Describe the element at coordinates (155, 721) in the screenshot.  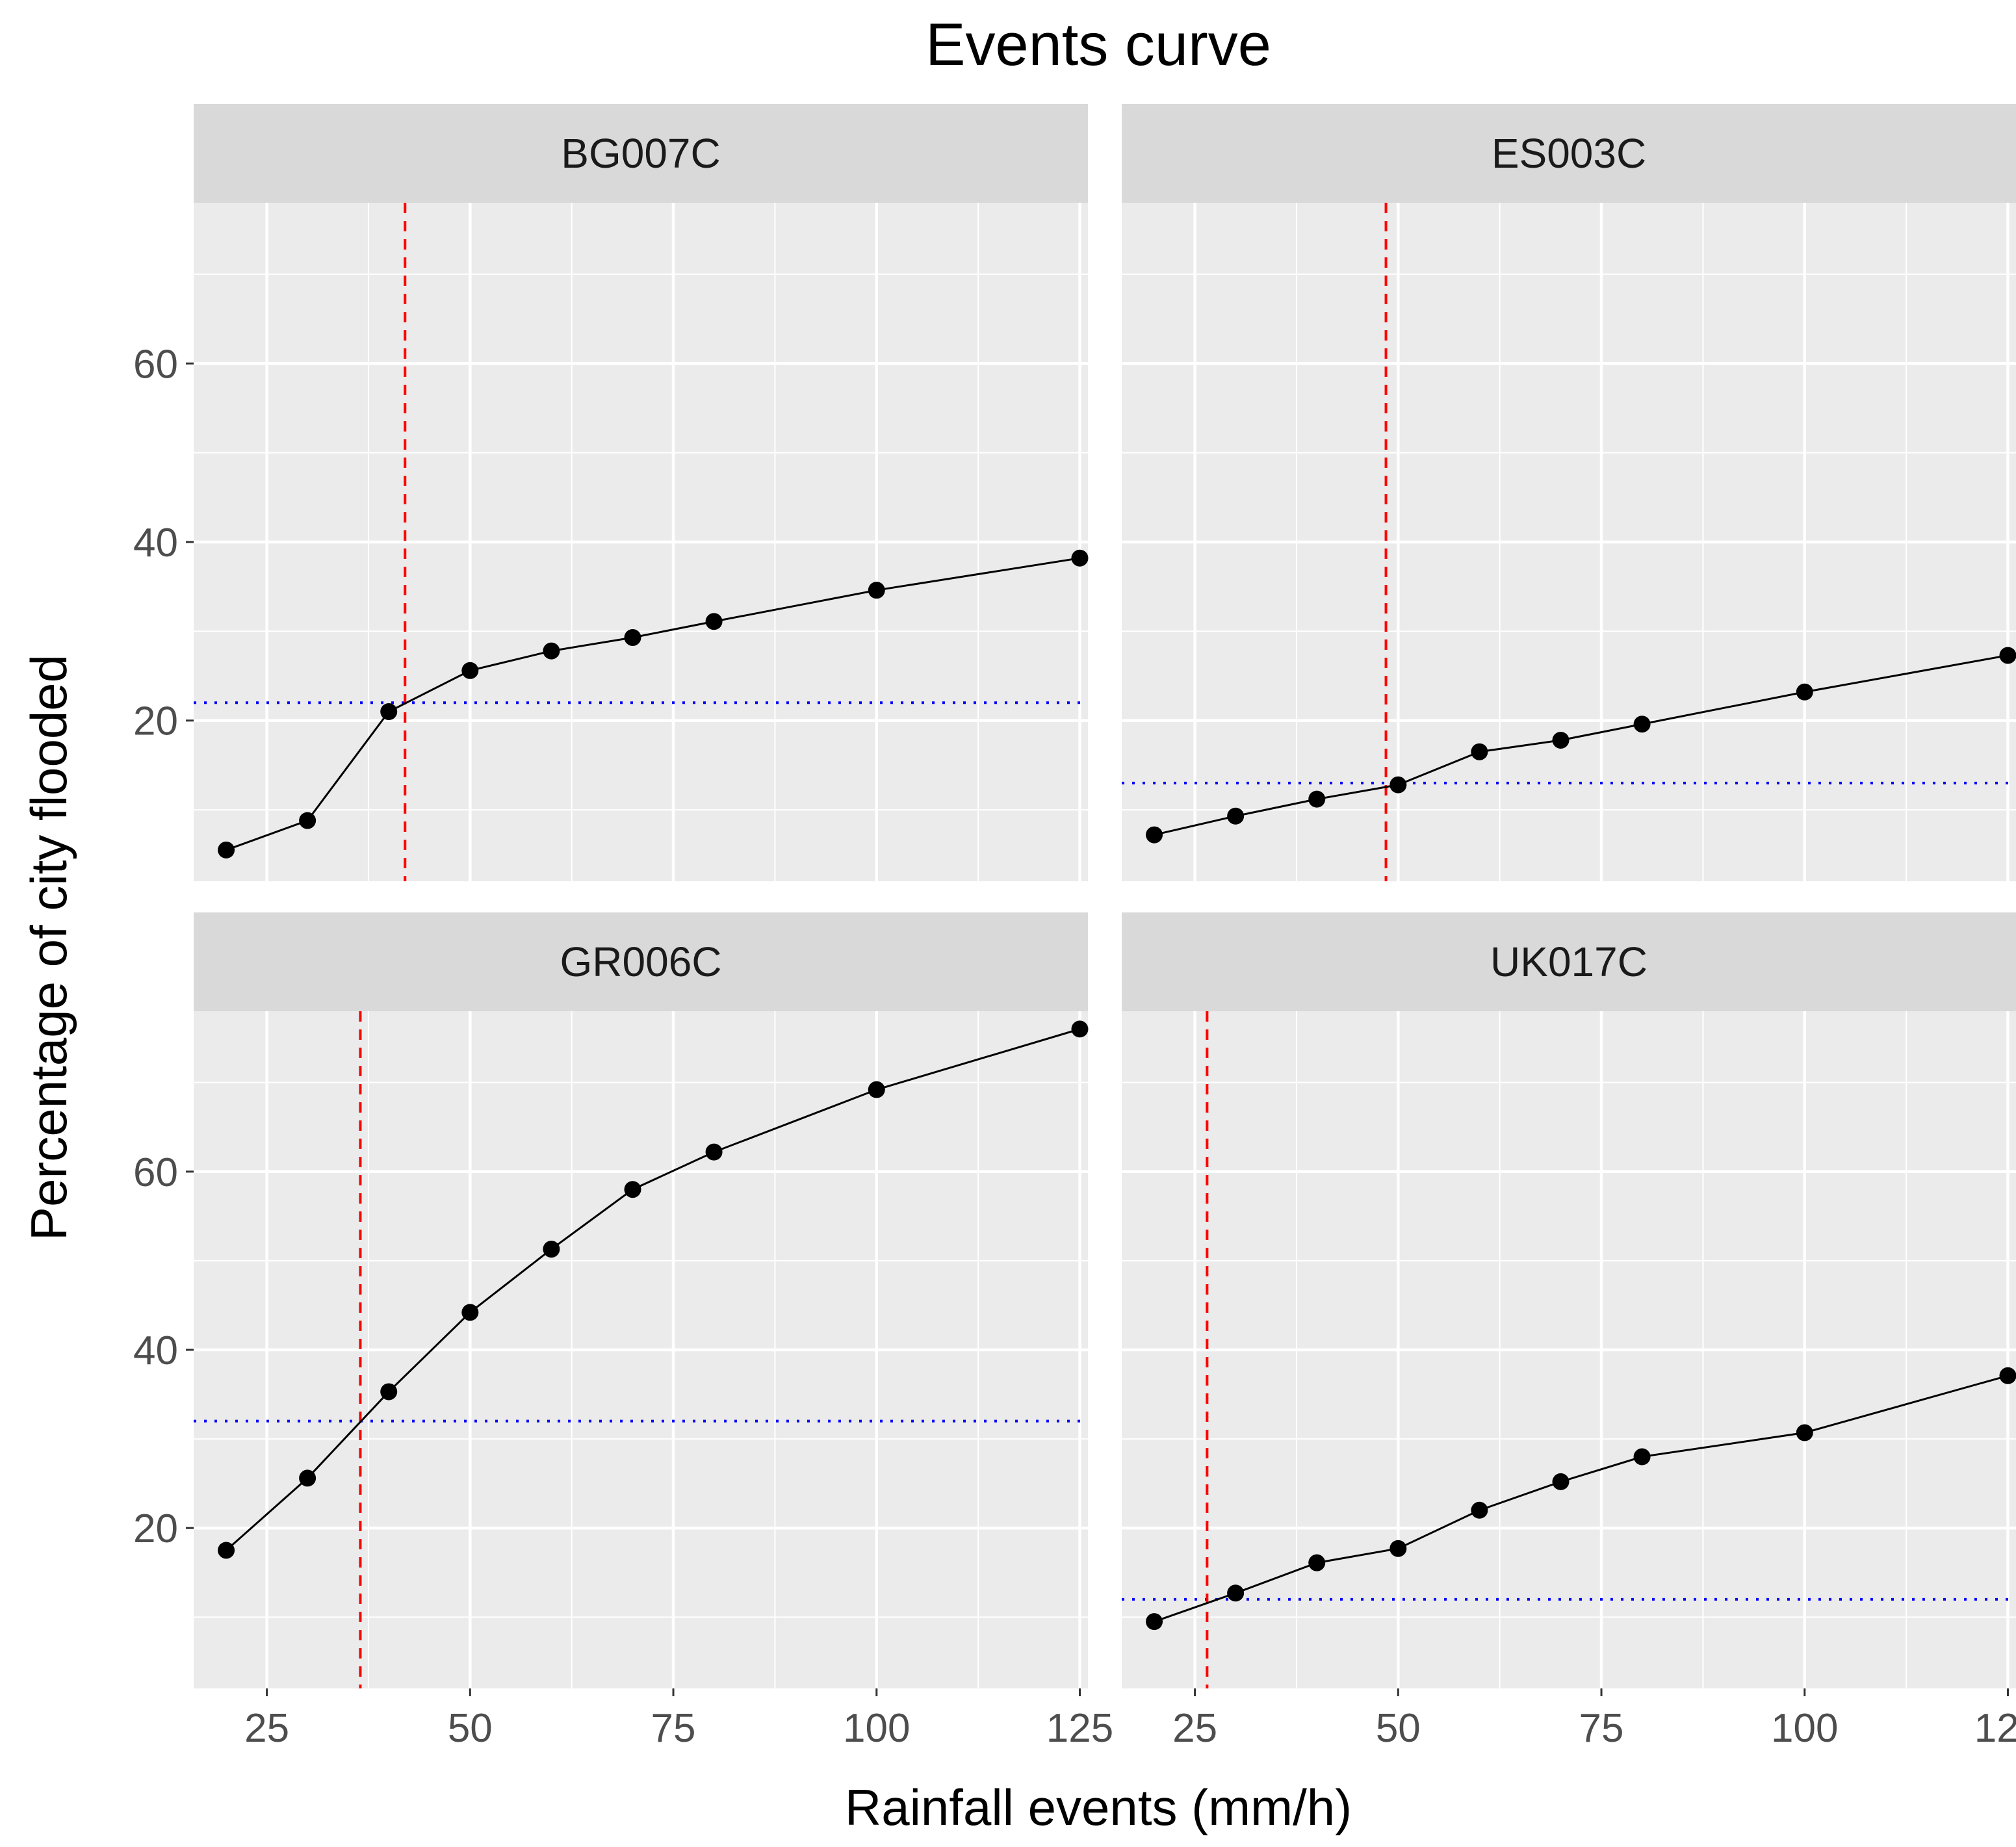
I see `facet-bg007c-y-tick-label: 20` at that location.